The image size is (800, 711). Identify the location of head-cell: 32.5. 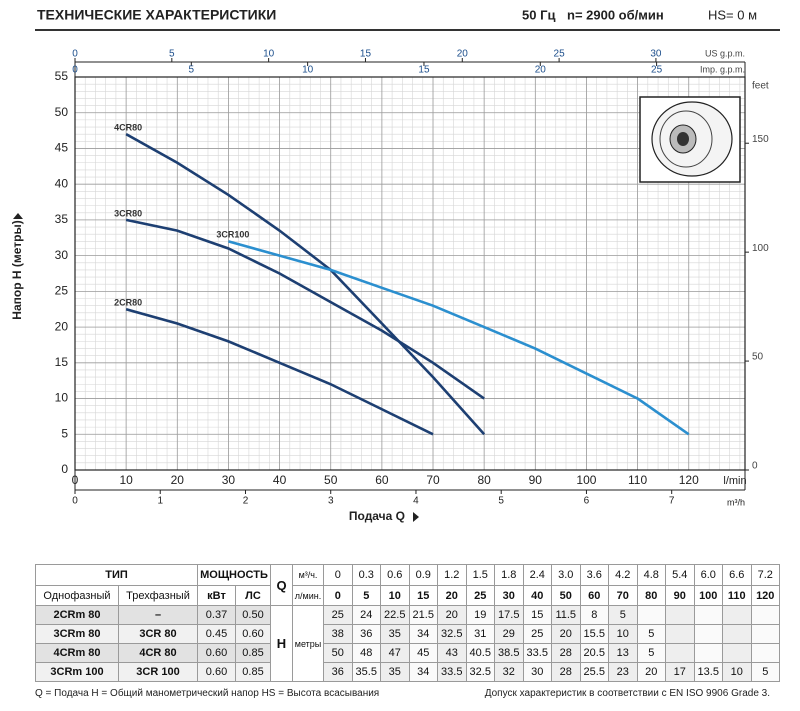
(480, 672).